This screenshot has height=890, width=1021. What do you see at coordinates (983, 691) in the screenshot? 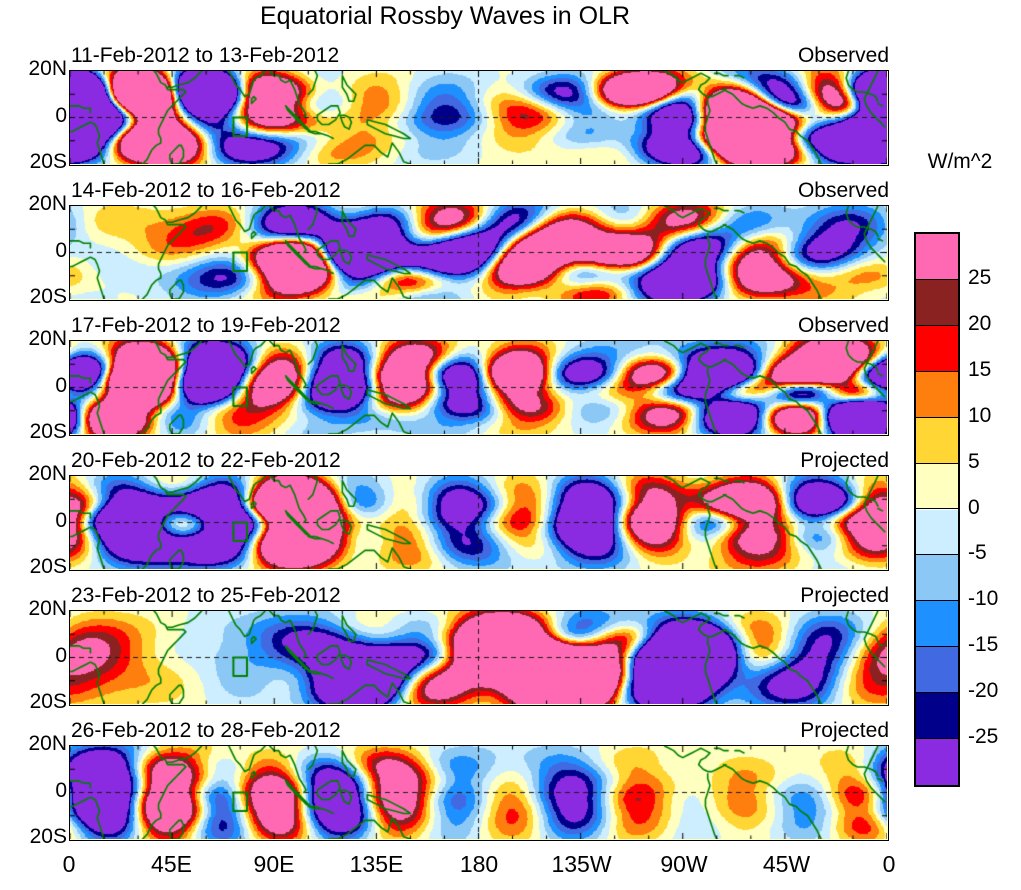
I see `colorbar-tick-label: -20` at bounding box center [983, 691].